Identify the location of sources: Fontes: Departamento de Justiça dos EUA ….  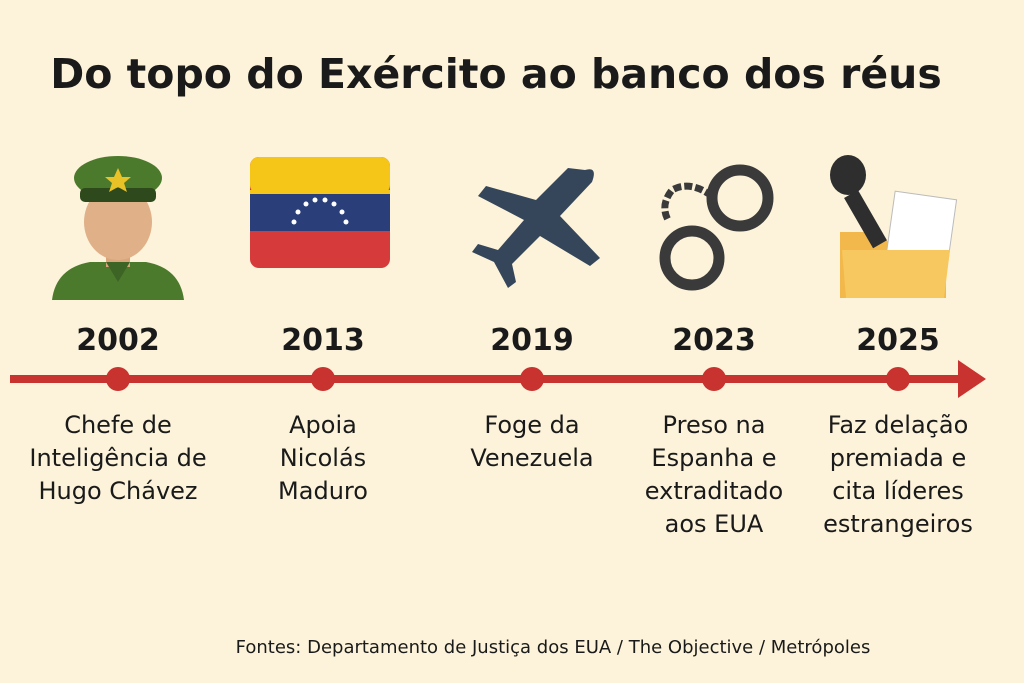
(553, 647).